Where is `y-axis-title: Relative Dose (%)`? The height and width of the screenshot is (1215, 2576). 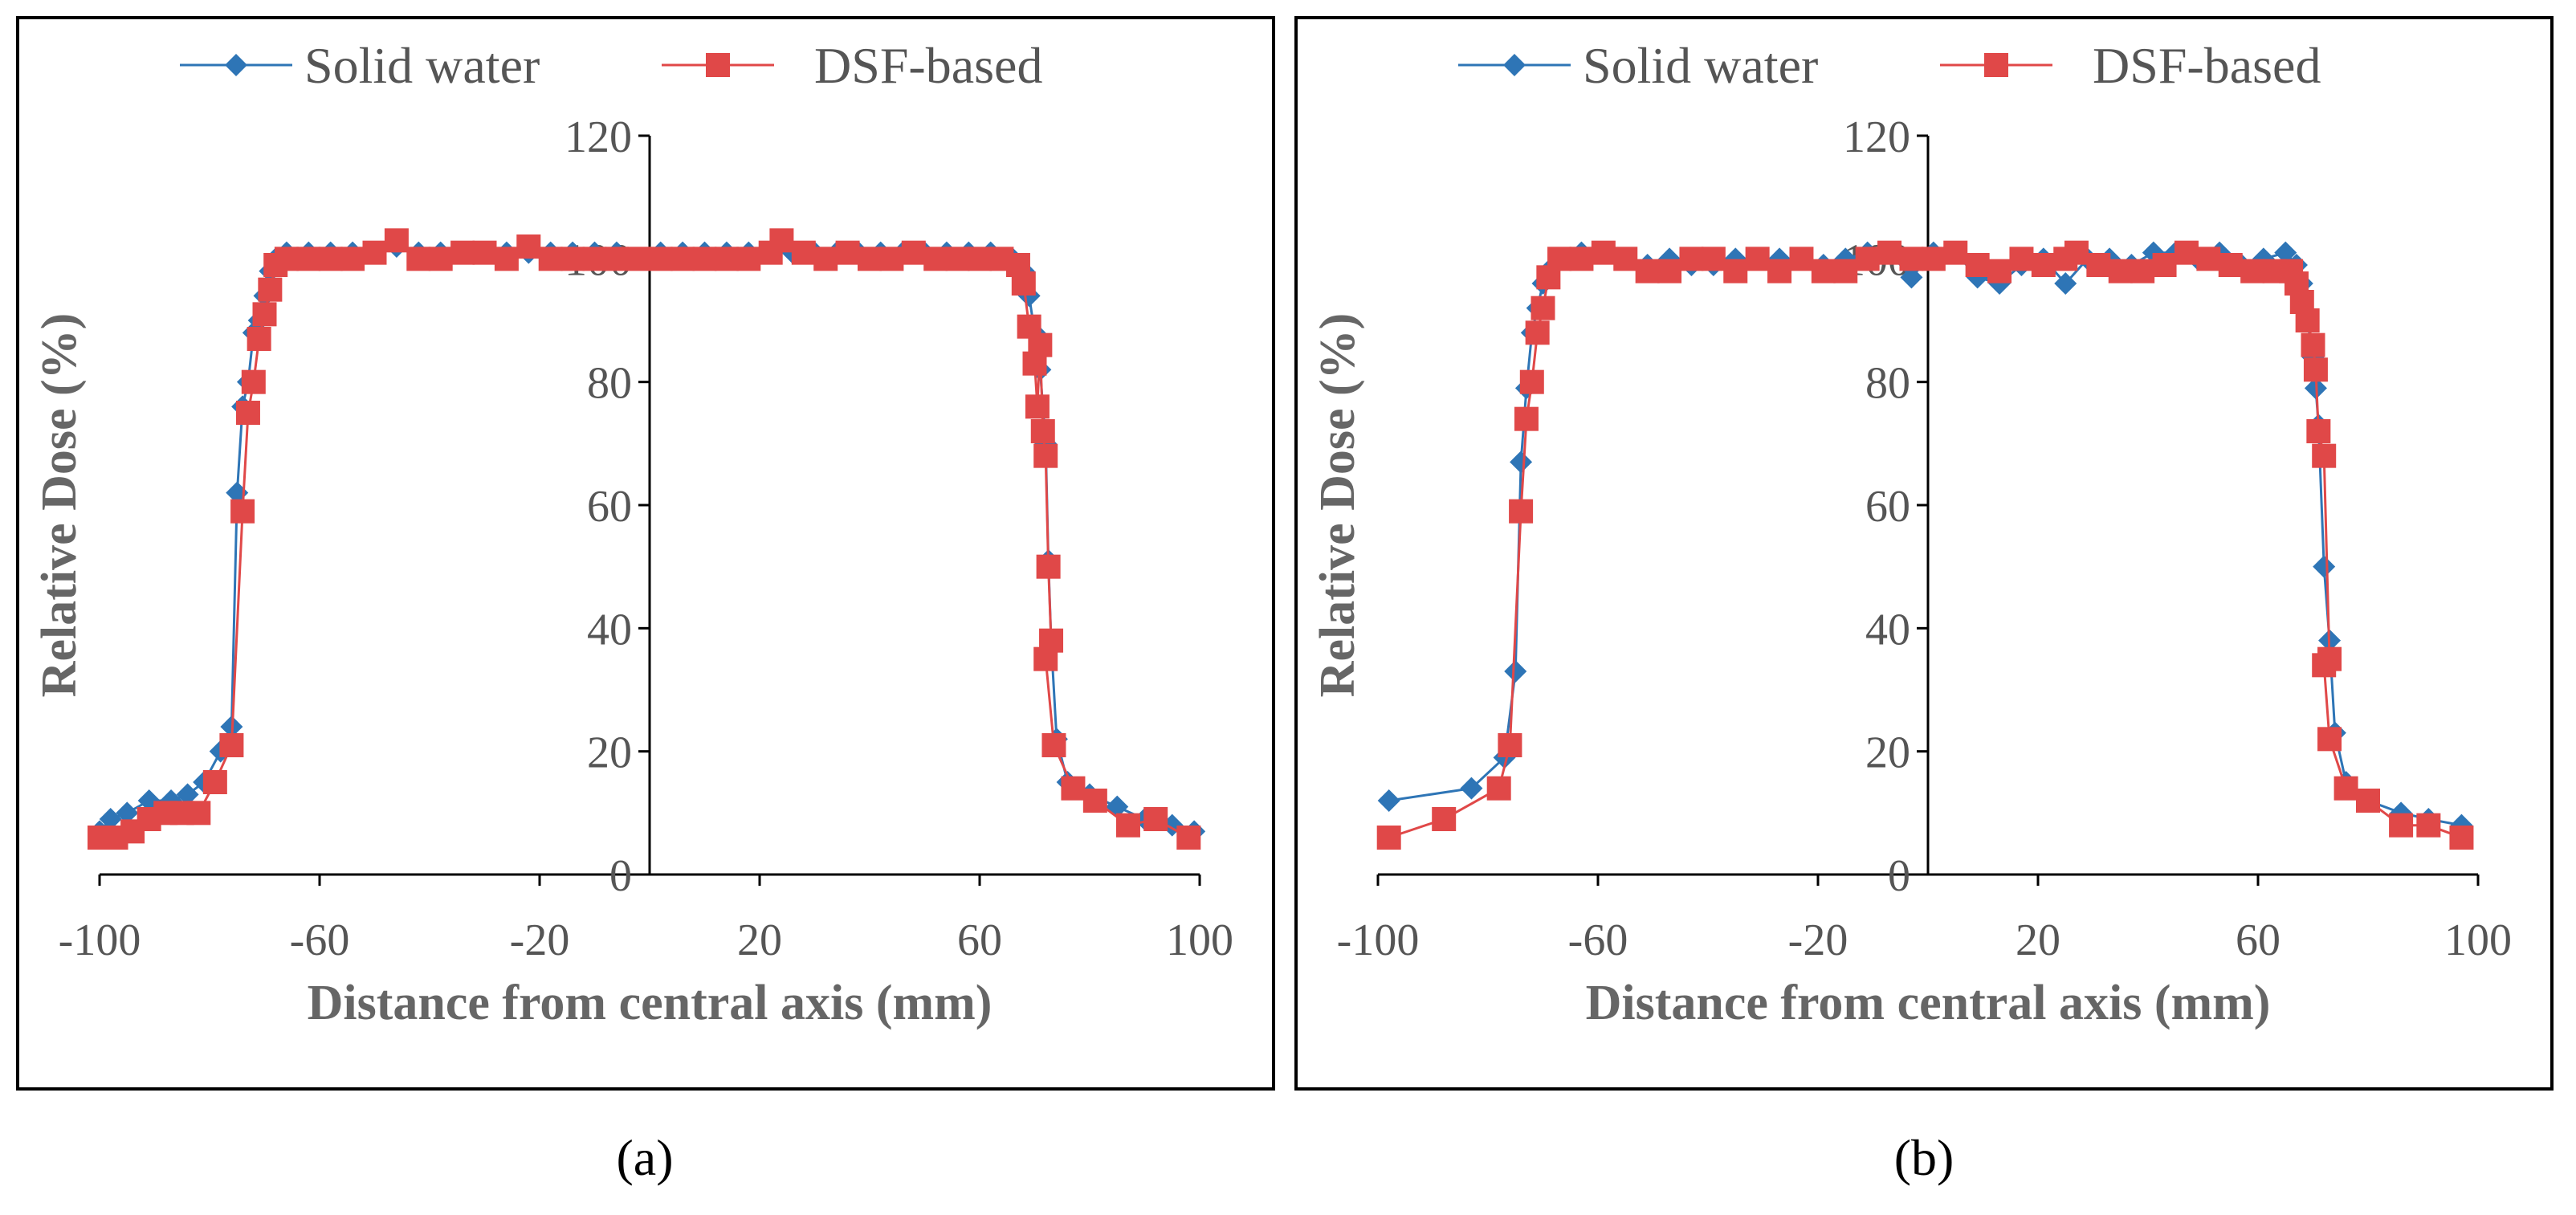
y-axis-title: Relative Dose (%) is located at coordinates (59, 505).